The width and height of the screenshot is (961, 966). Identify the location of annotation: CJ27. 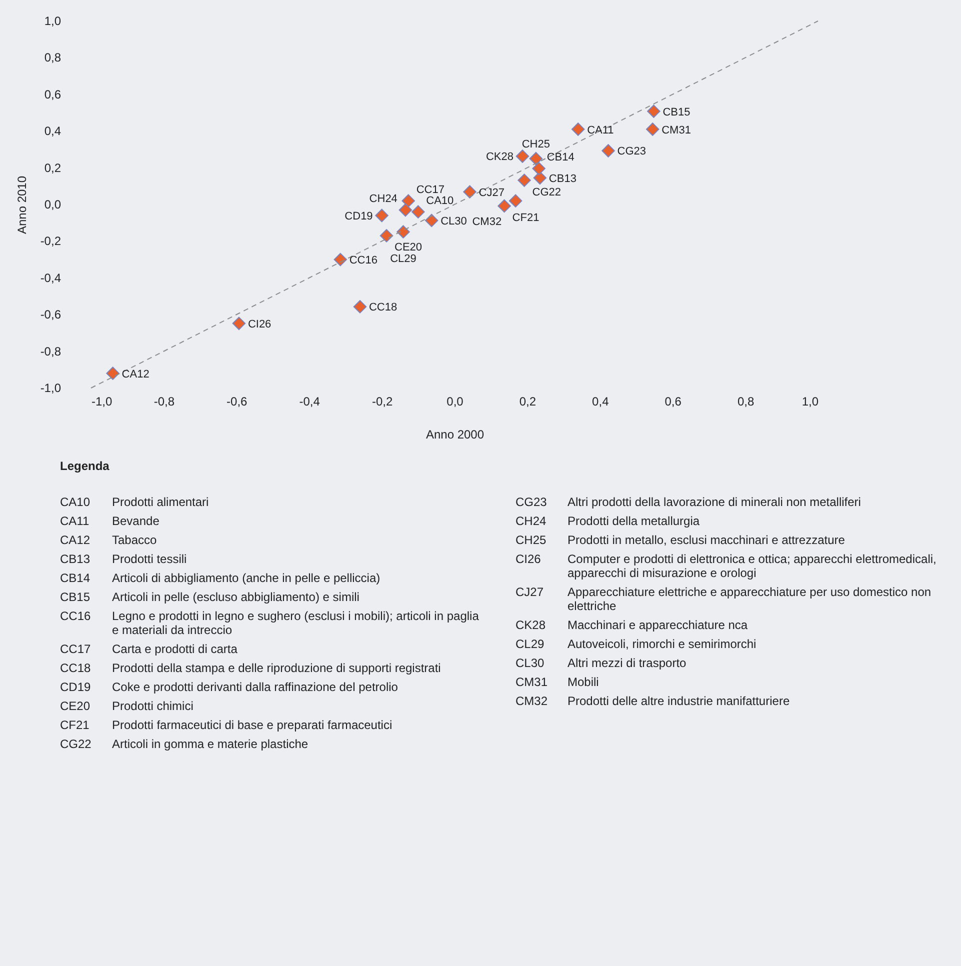
(491, 192).